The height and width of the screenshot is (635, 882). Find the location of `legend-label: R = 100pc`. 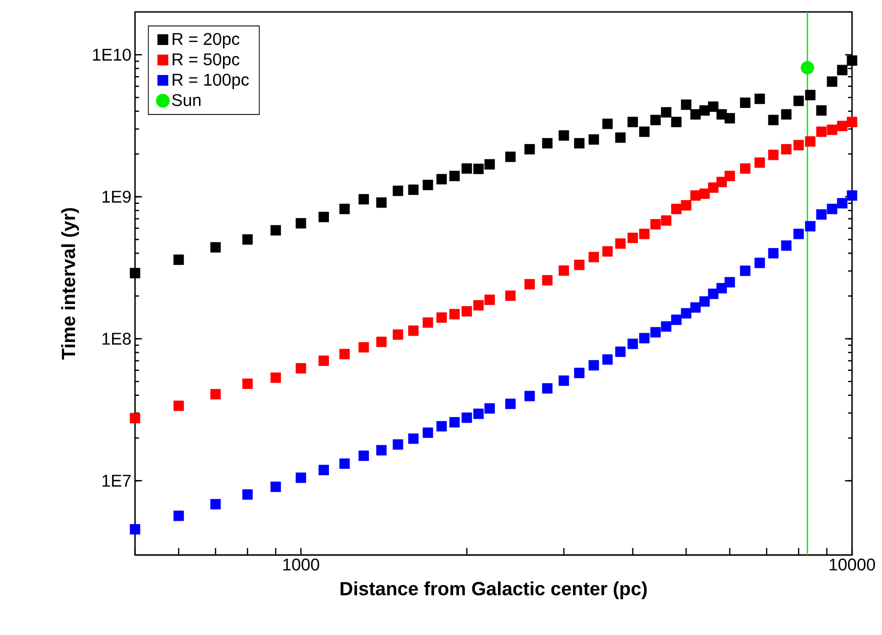

legend-label: R = 100pc is located at coordinates (210, 82).